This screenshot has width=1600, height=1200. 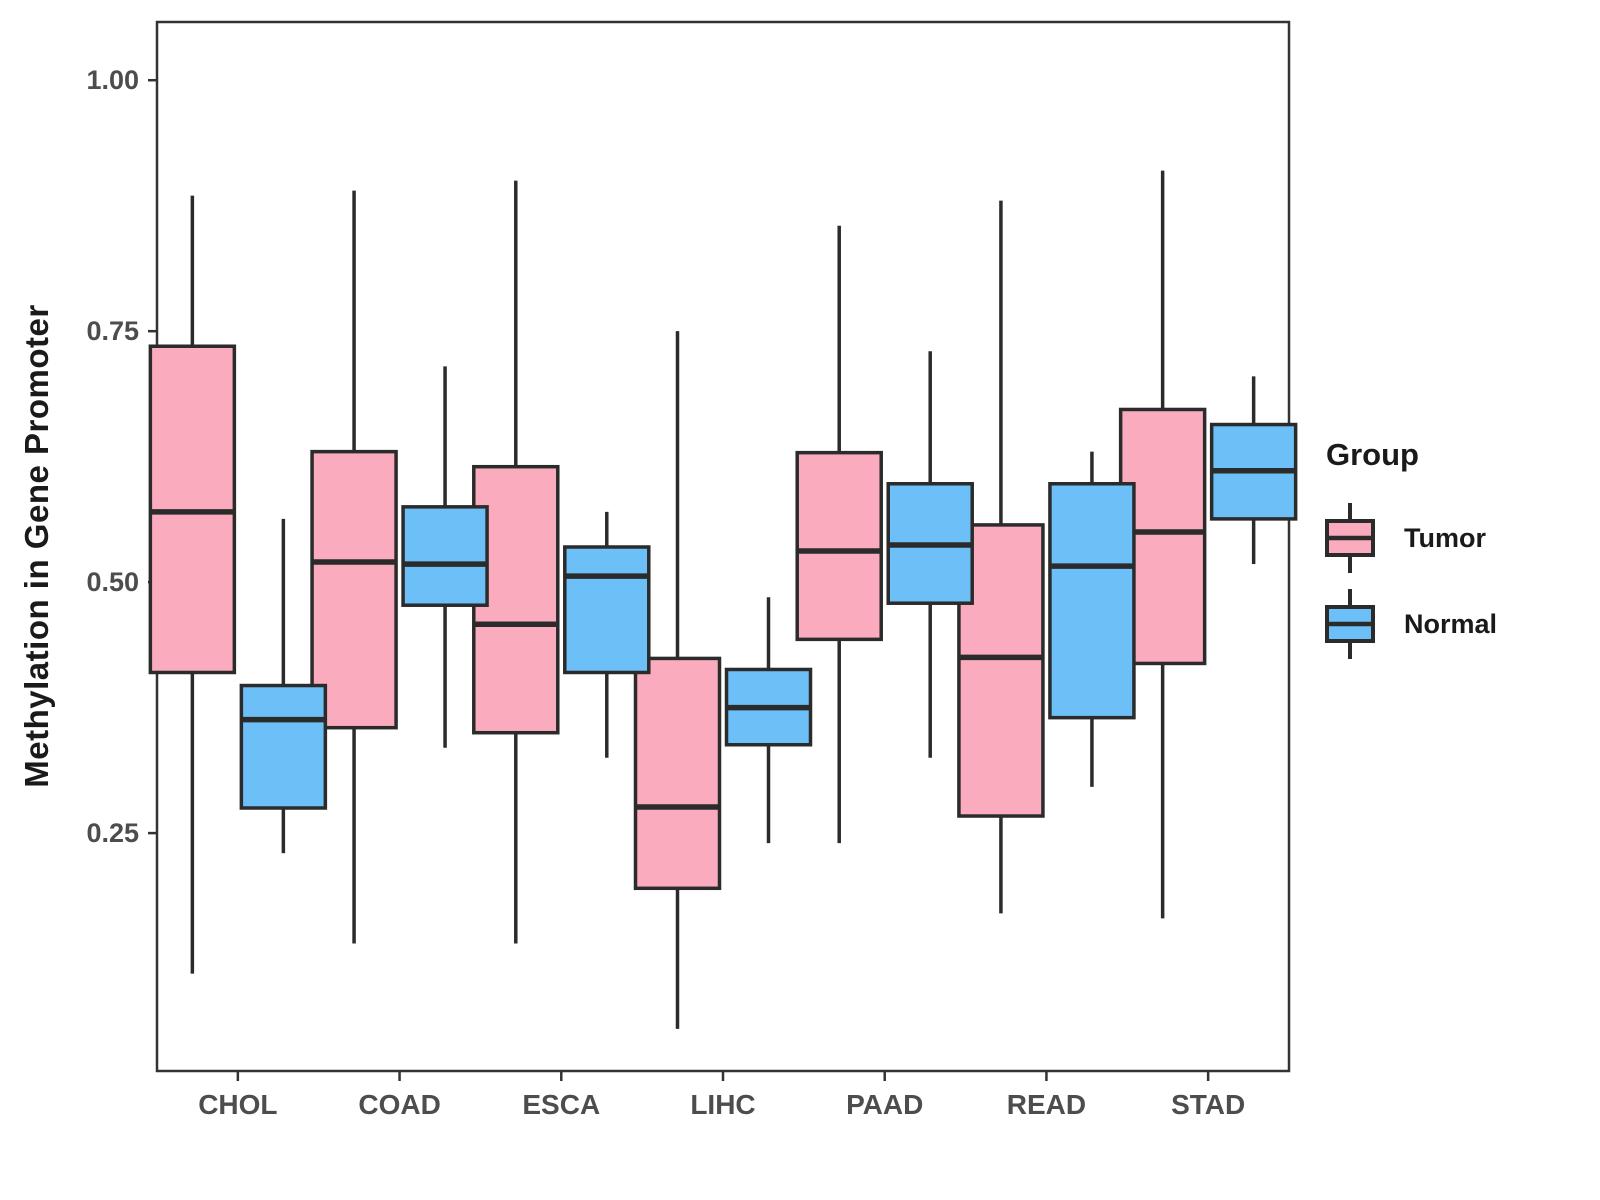 What do you see at coordinates (839, 546) in the screenshot?
I see `box-paad-tumor` at bounding box center [839, 546].